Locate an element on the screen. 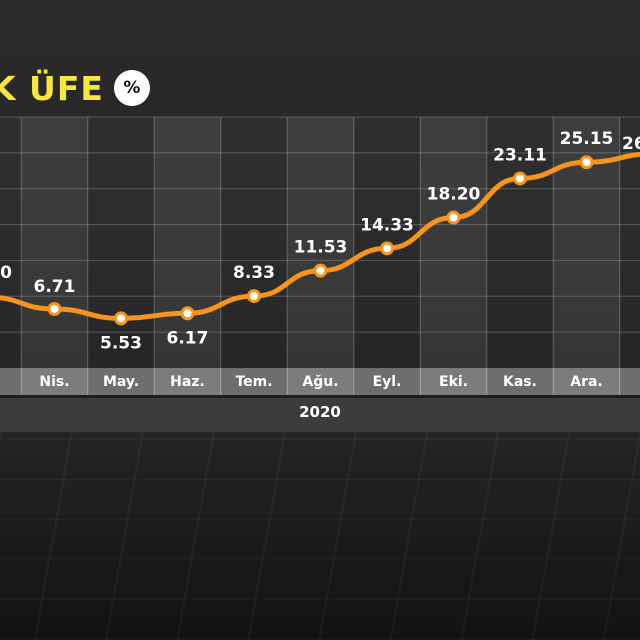 This screenshot has width=640, height=640. year-label: 2020 is located at coordinates (320, 412).